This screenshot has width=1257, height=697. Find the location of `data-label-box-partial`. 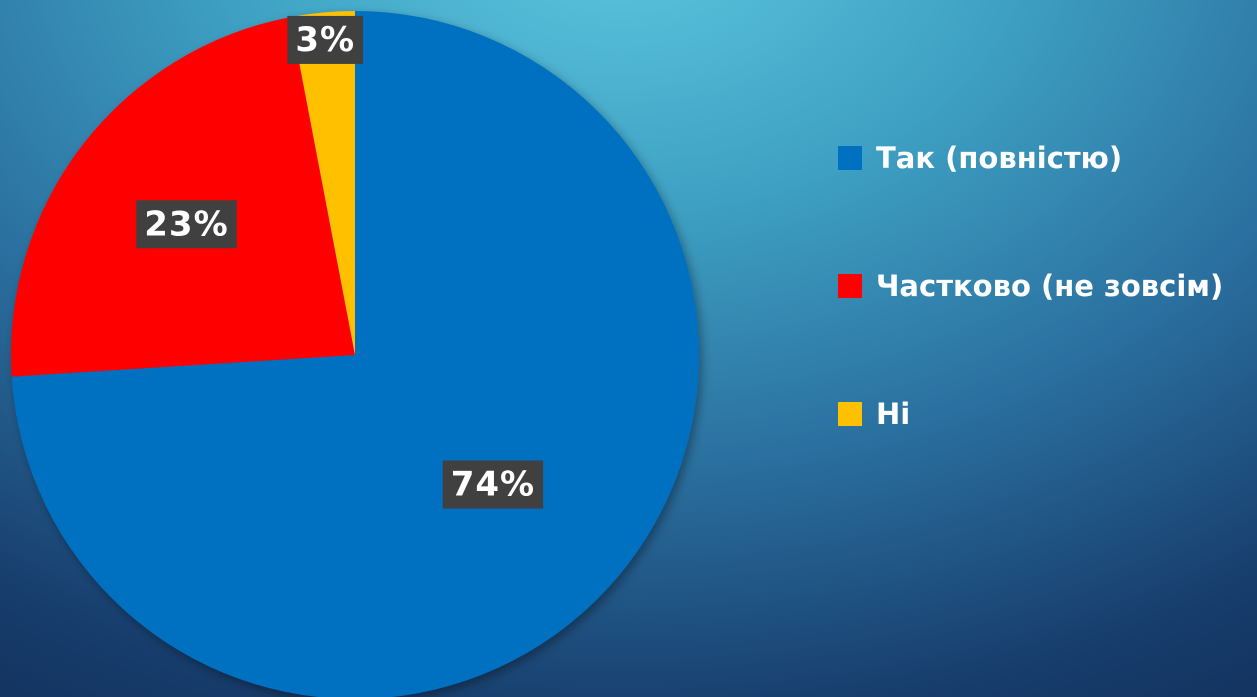

data-label-box-partial is located at coordinates (186, 224).